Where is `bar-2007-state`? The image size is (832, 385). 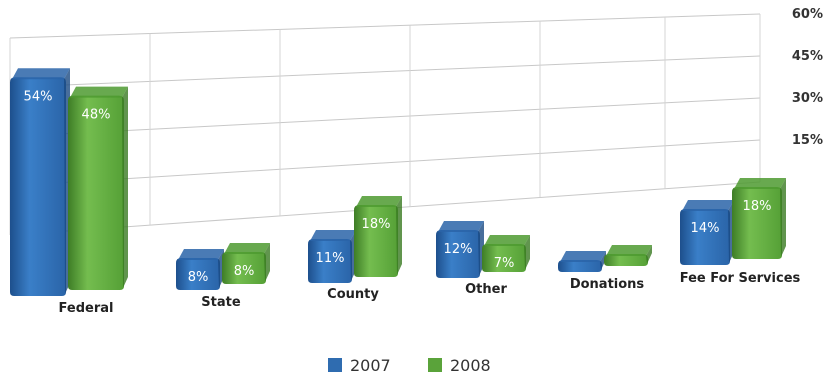
bar-2007-state is located at coordinates (198, 274).